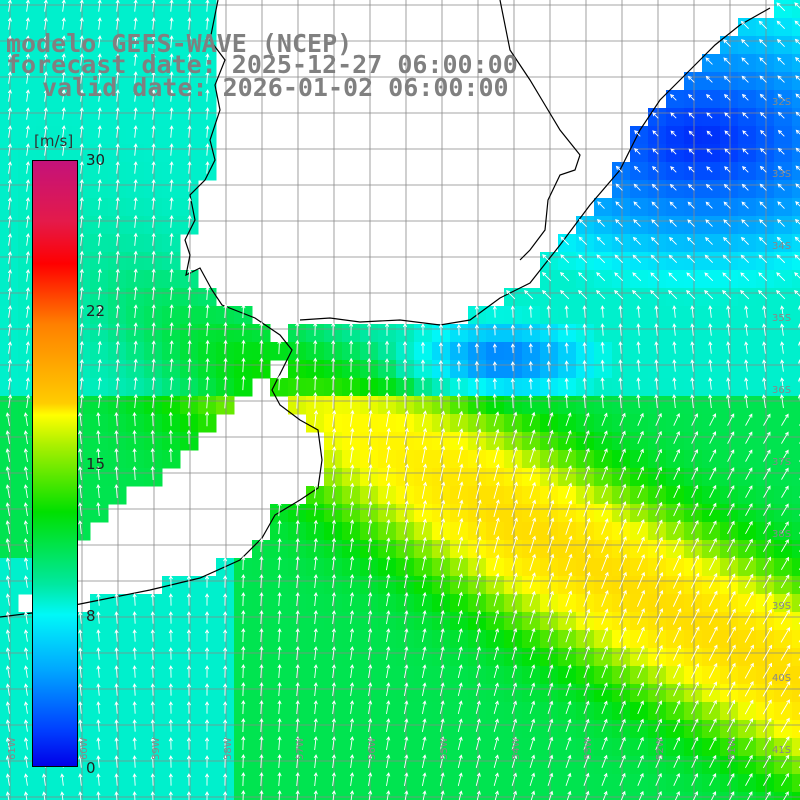 The image size is (800, 800). Describe the element at coordinates (300, 748) in the screenshot. I see `longitude-label: 57W` at that location.